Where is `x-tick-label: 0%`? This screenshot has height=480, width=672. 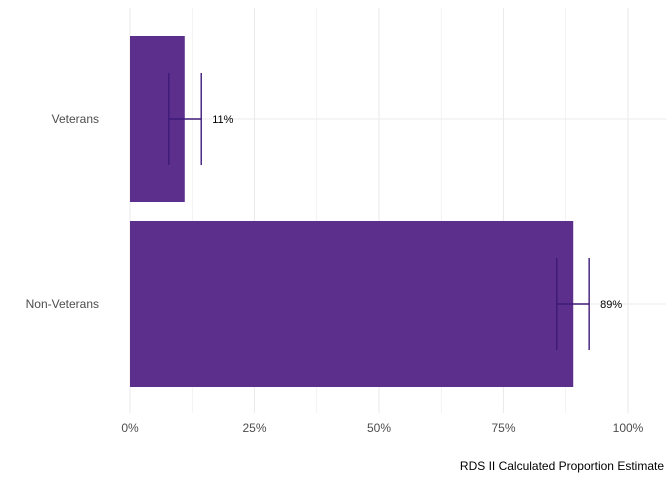 x-tick-label: 0% is located at coordinates (130, 428).